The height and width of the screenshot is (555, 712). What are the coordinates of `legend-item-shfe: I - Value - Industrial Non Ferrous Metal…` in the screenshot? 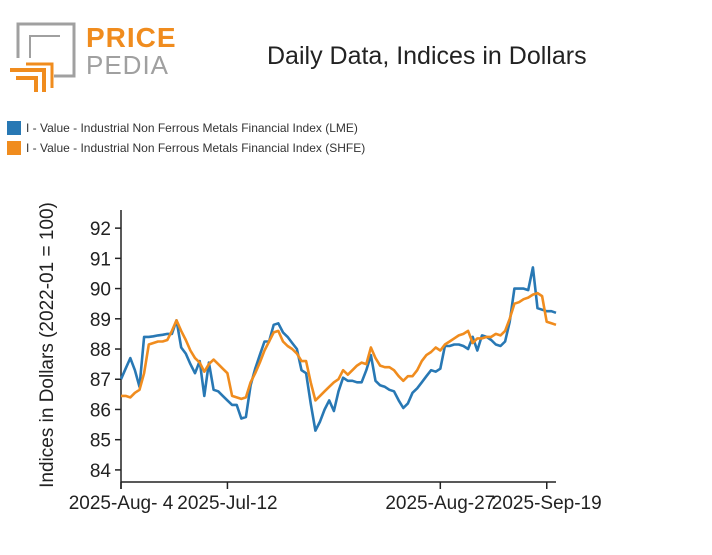 It's located at (186, 148).